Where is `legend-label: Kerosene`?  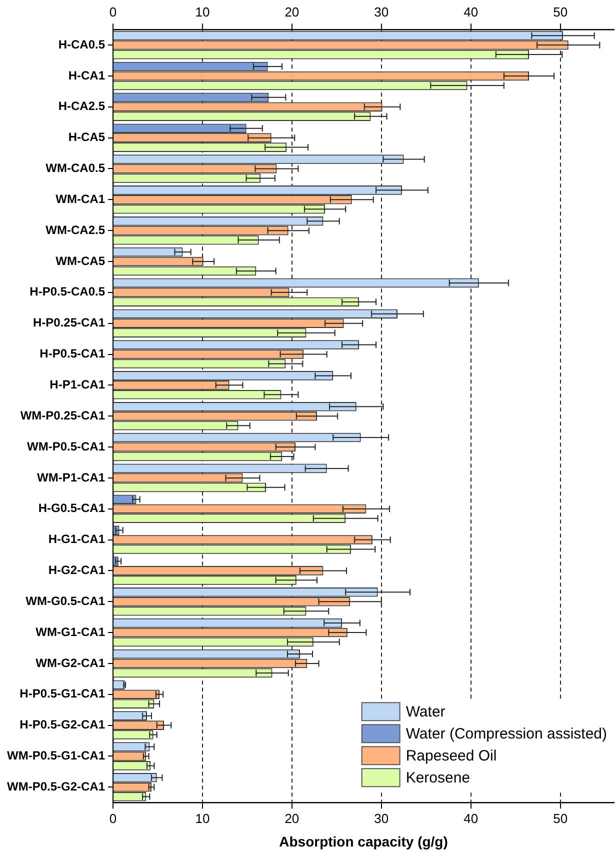
legend-label: Kerosene is located at coordinates (438, 778).